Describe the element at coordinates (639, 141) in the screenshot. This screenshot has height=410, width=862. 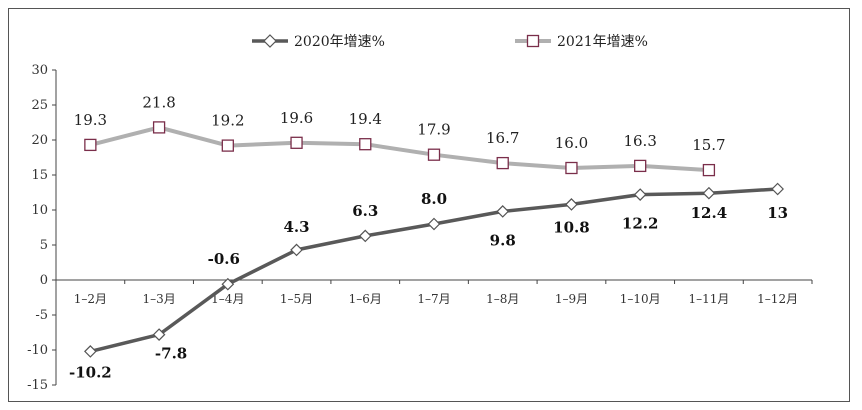
I see `data-label-2021: 16.3` at that location.